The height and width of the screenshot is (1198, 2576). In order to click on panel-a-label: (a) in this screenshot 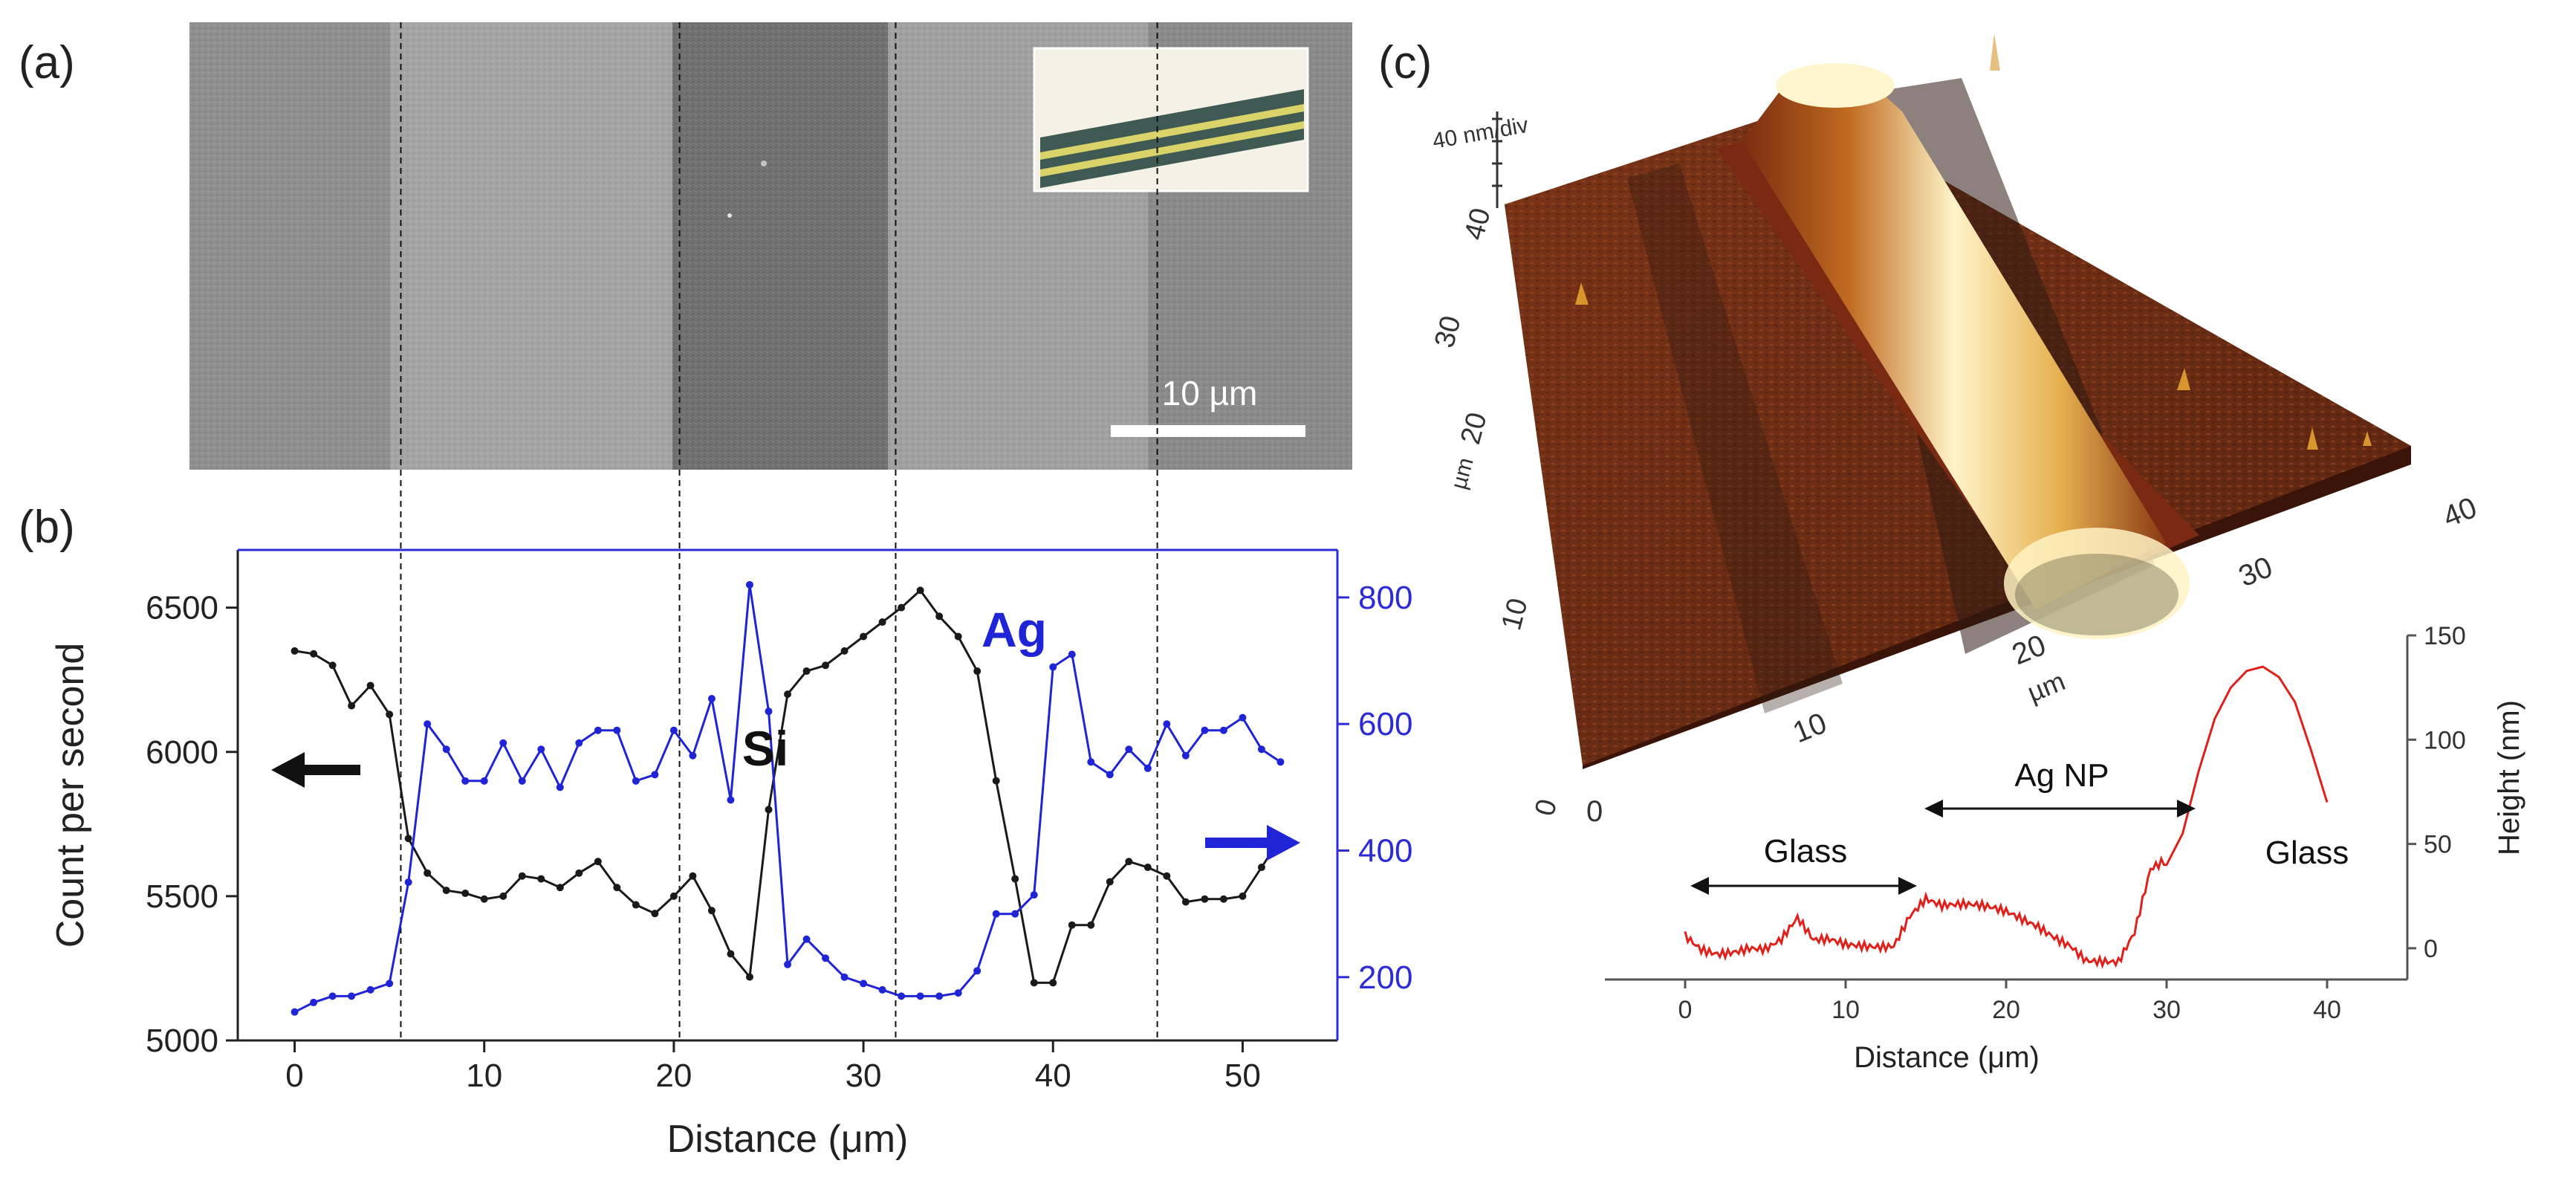, I will do `click(47, 62)`.